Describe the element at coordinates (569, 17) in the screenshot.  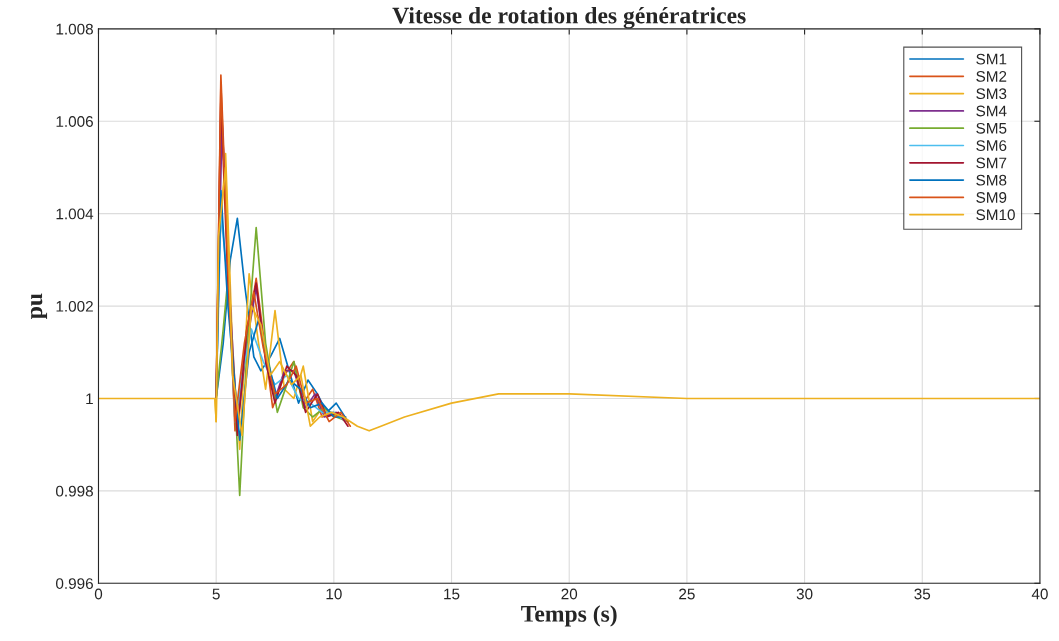
I see `chart-title: Vitesse de rotation des génératrices` at that location.